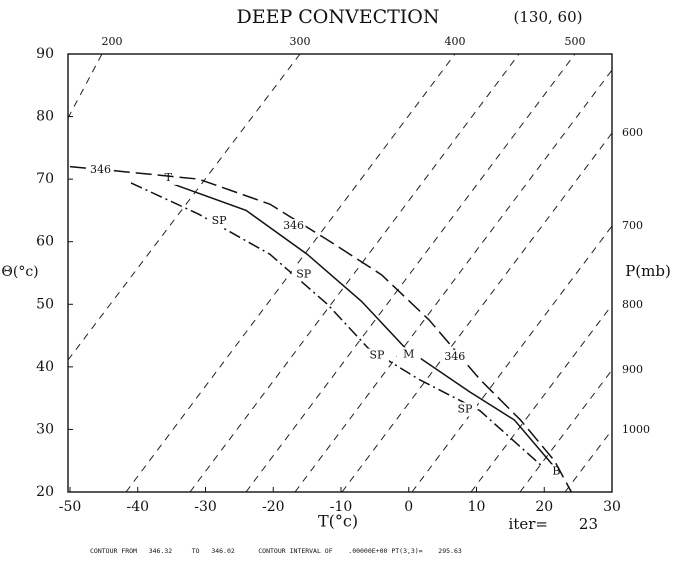 Image resolution: width=675 pixels, height=563 pixels. Describe the element at coordinates (45, 304) in the screenshot. I see `y-tick-label: 50` at that location.